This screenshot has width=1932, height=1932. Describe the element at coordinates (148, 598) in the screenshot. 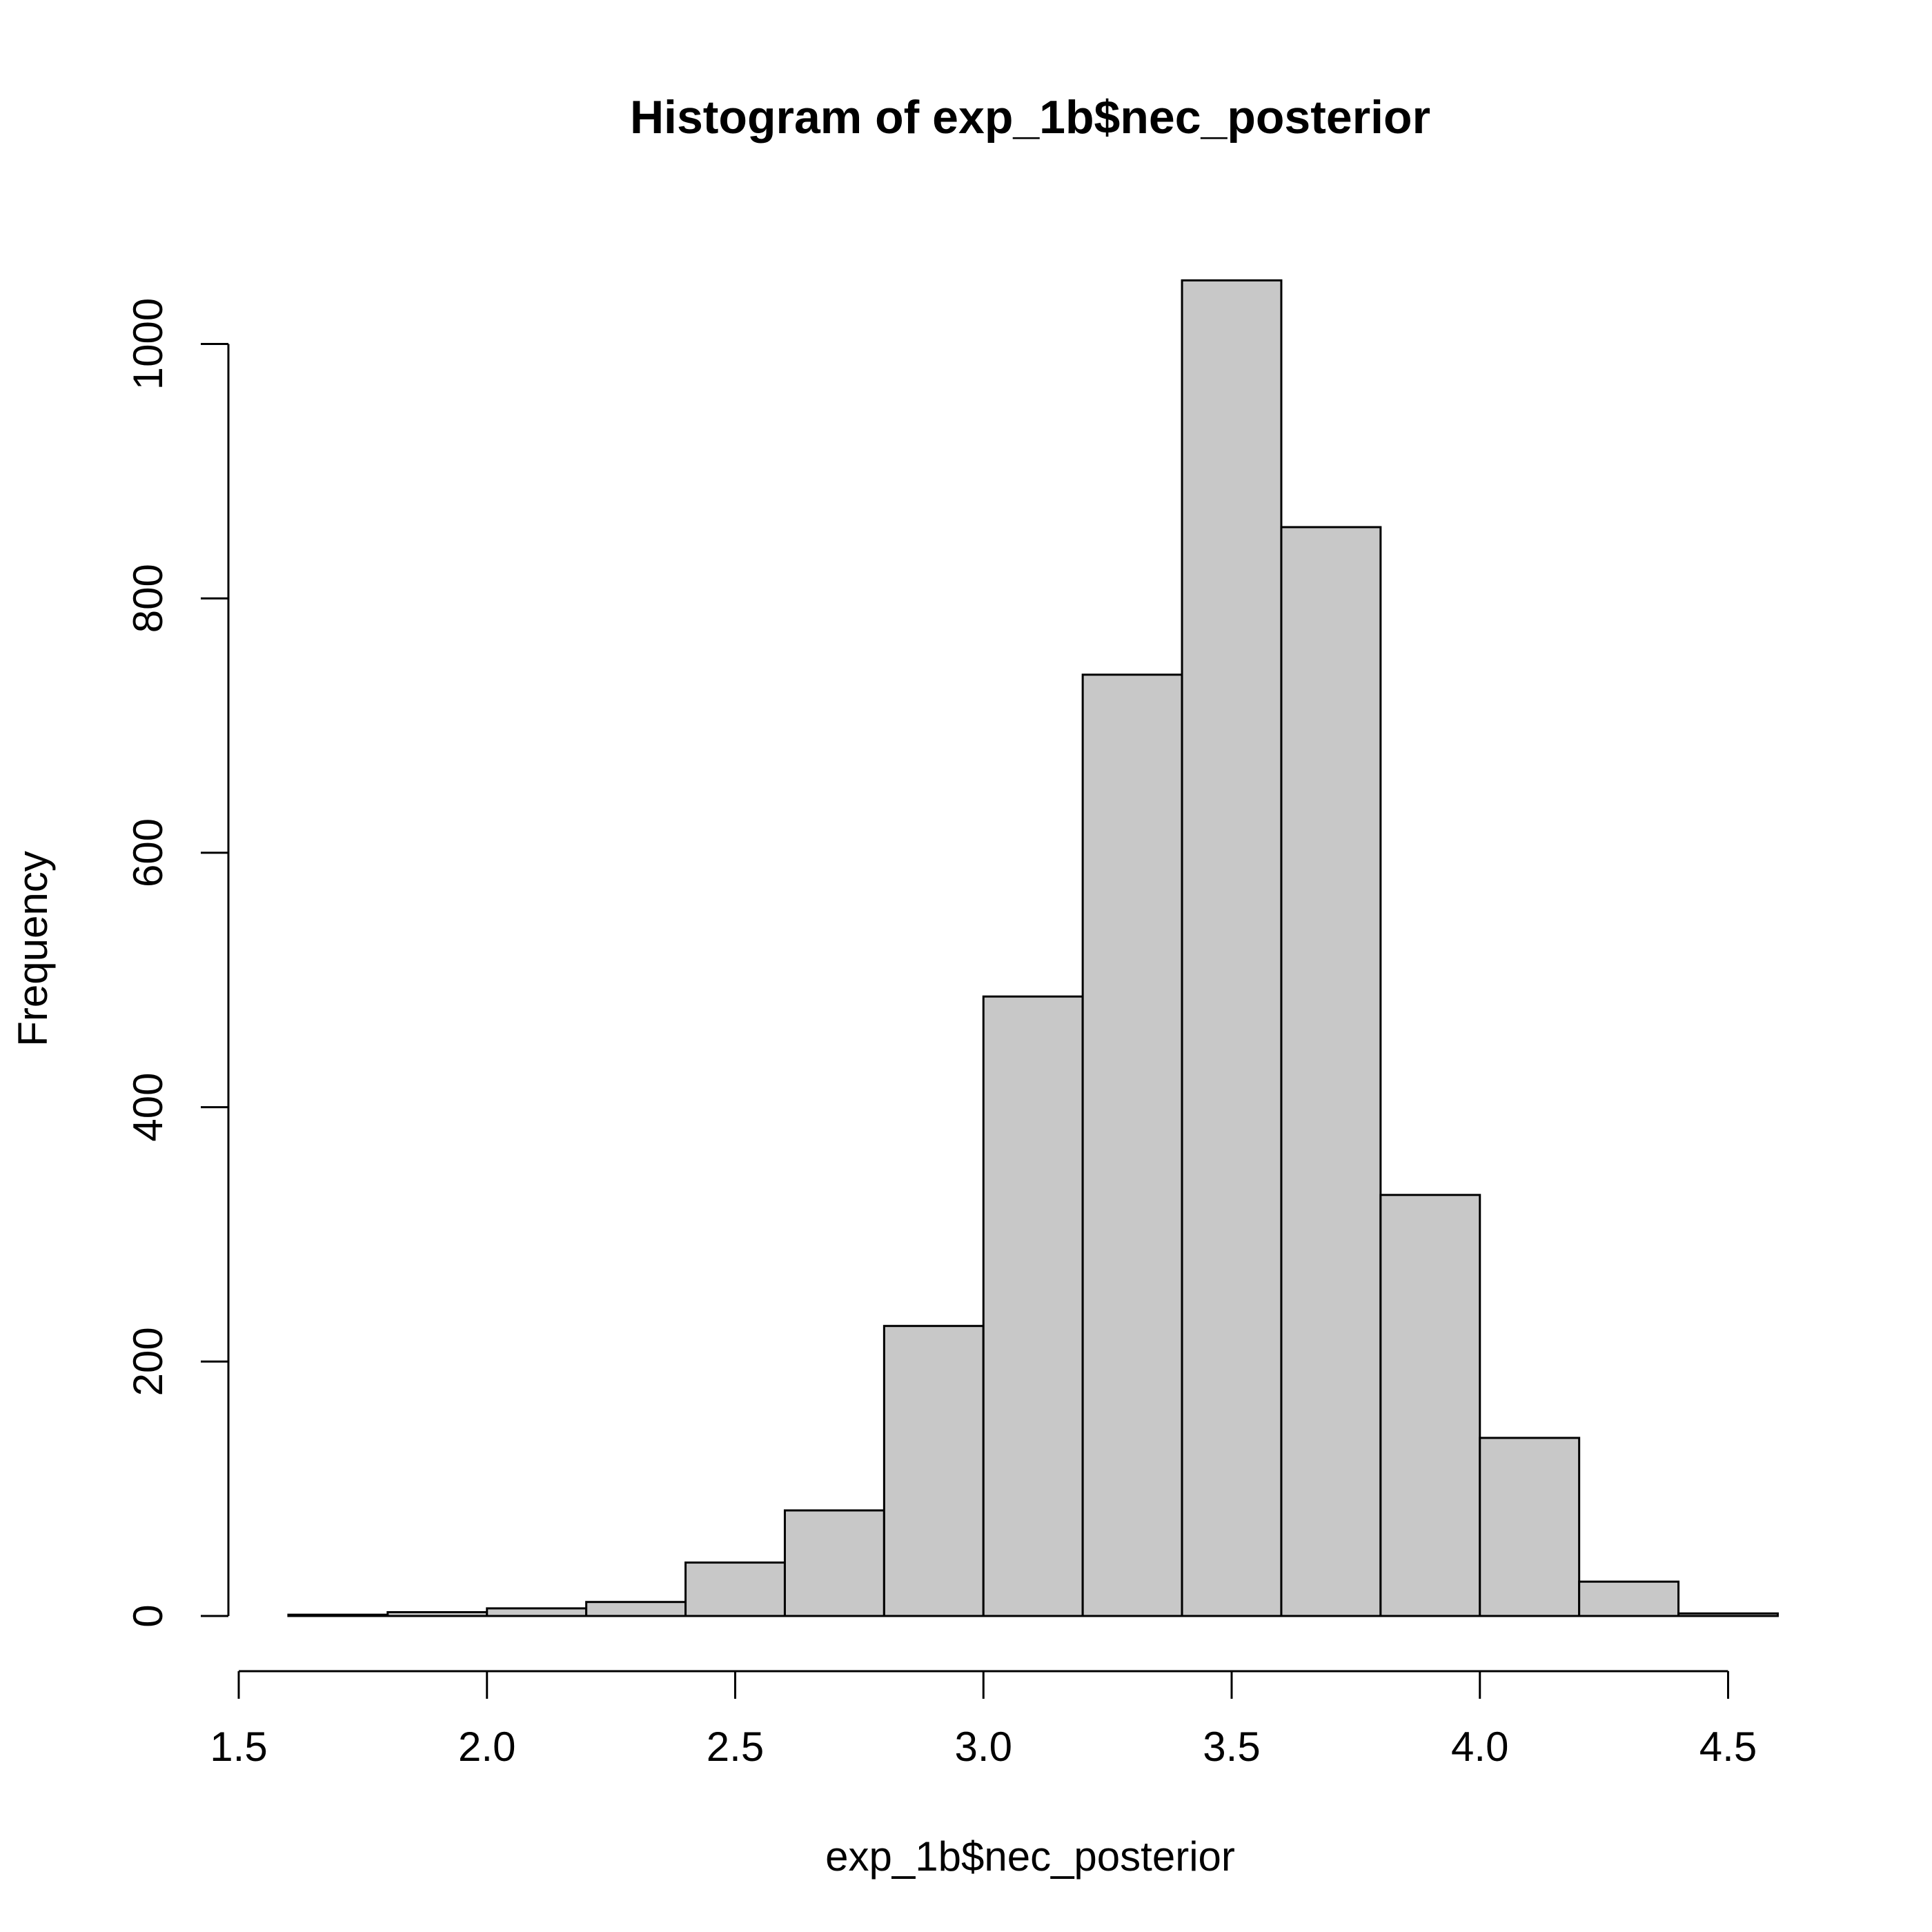

I see `y-tick-label: 800` at that location.